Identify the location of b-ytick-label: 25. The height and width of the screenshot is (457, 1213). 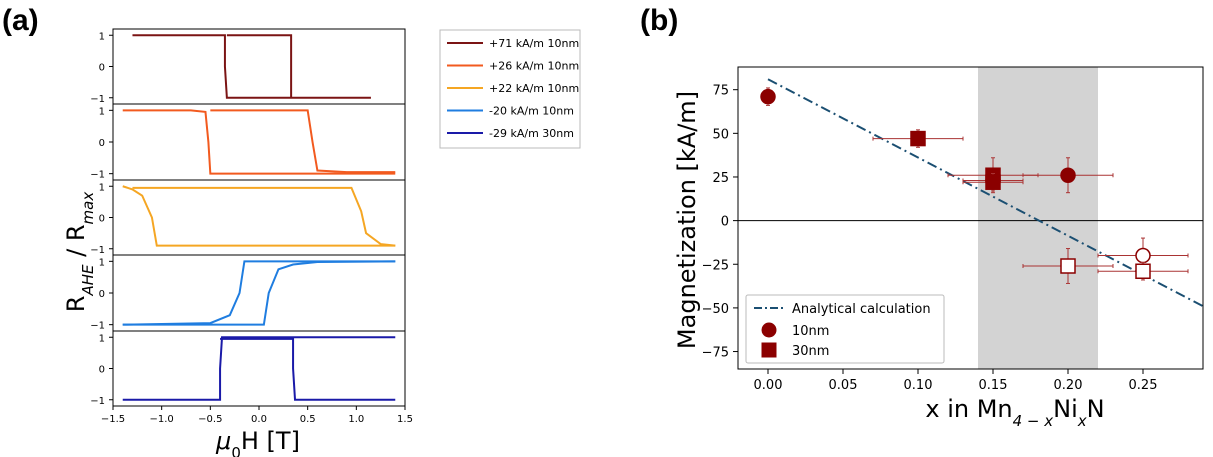
(720, 178).